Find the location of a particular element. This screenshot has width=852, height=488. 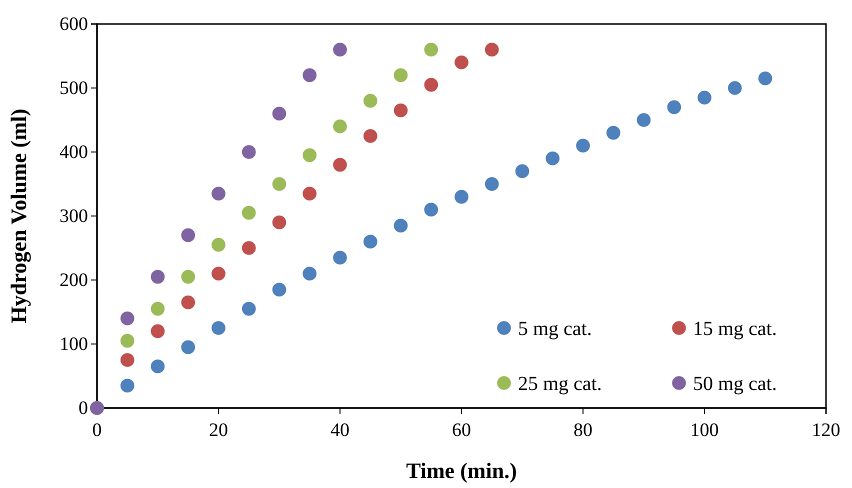

x-tick-label: 20 is located at coordinates (218, 430).